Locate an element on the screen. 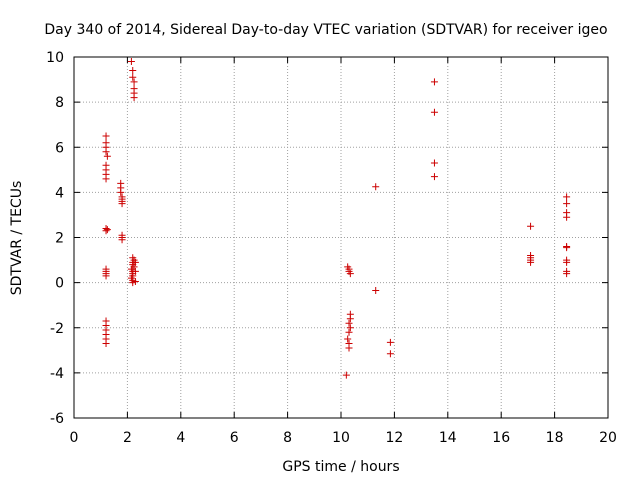  x-axis-label: GPS time / hours is located at coordinates (340, 467).